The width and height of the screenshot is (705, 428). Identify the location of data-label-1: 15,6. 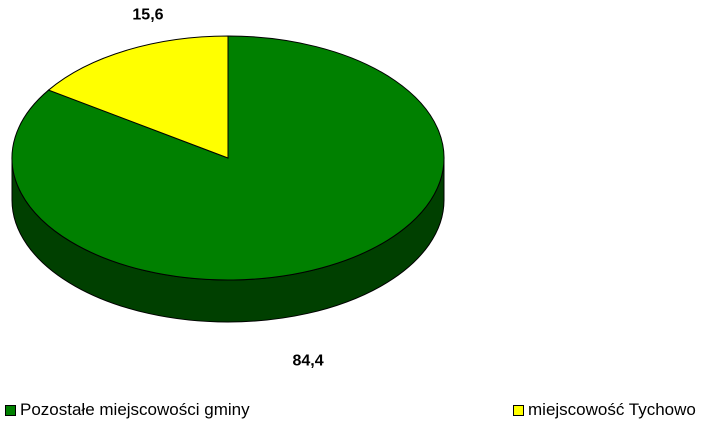
(147, 14).